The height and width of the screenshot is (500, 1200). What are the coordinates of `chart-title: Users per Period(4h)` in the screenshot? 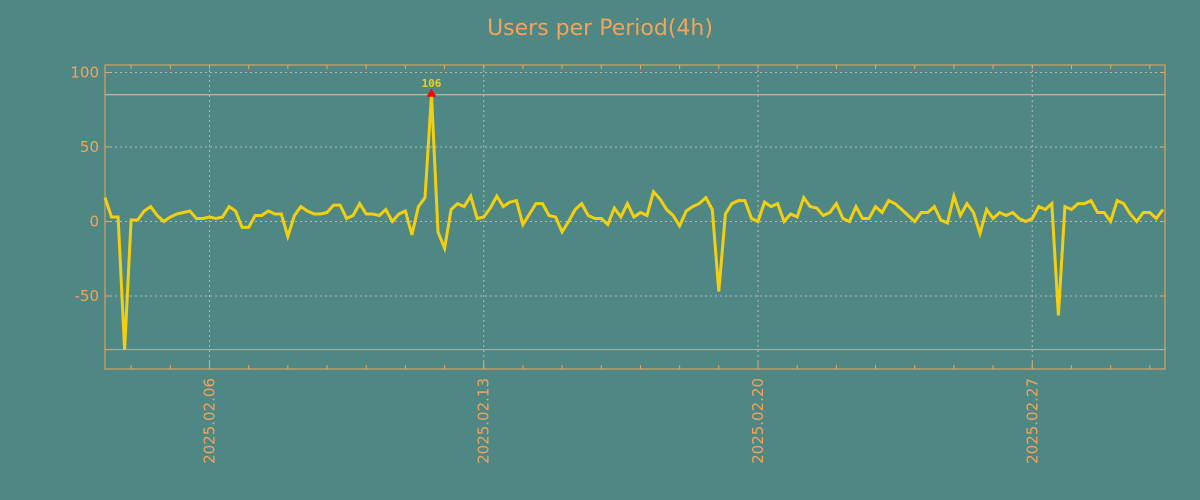 It's located at (600, 28).